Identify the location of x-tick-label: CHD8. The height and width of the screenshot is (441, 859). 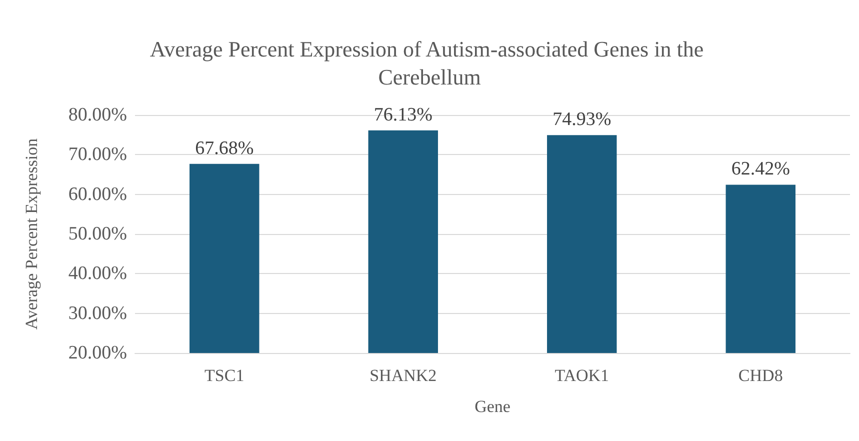
(760, 375).